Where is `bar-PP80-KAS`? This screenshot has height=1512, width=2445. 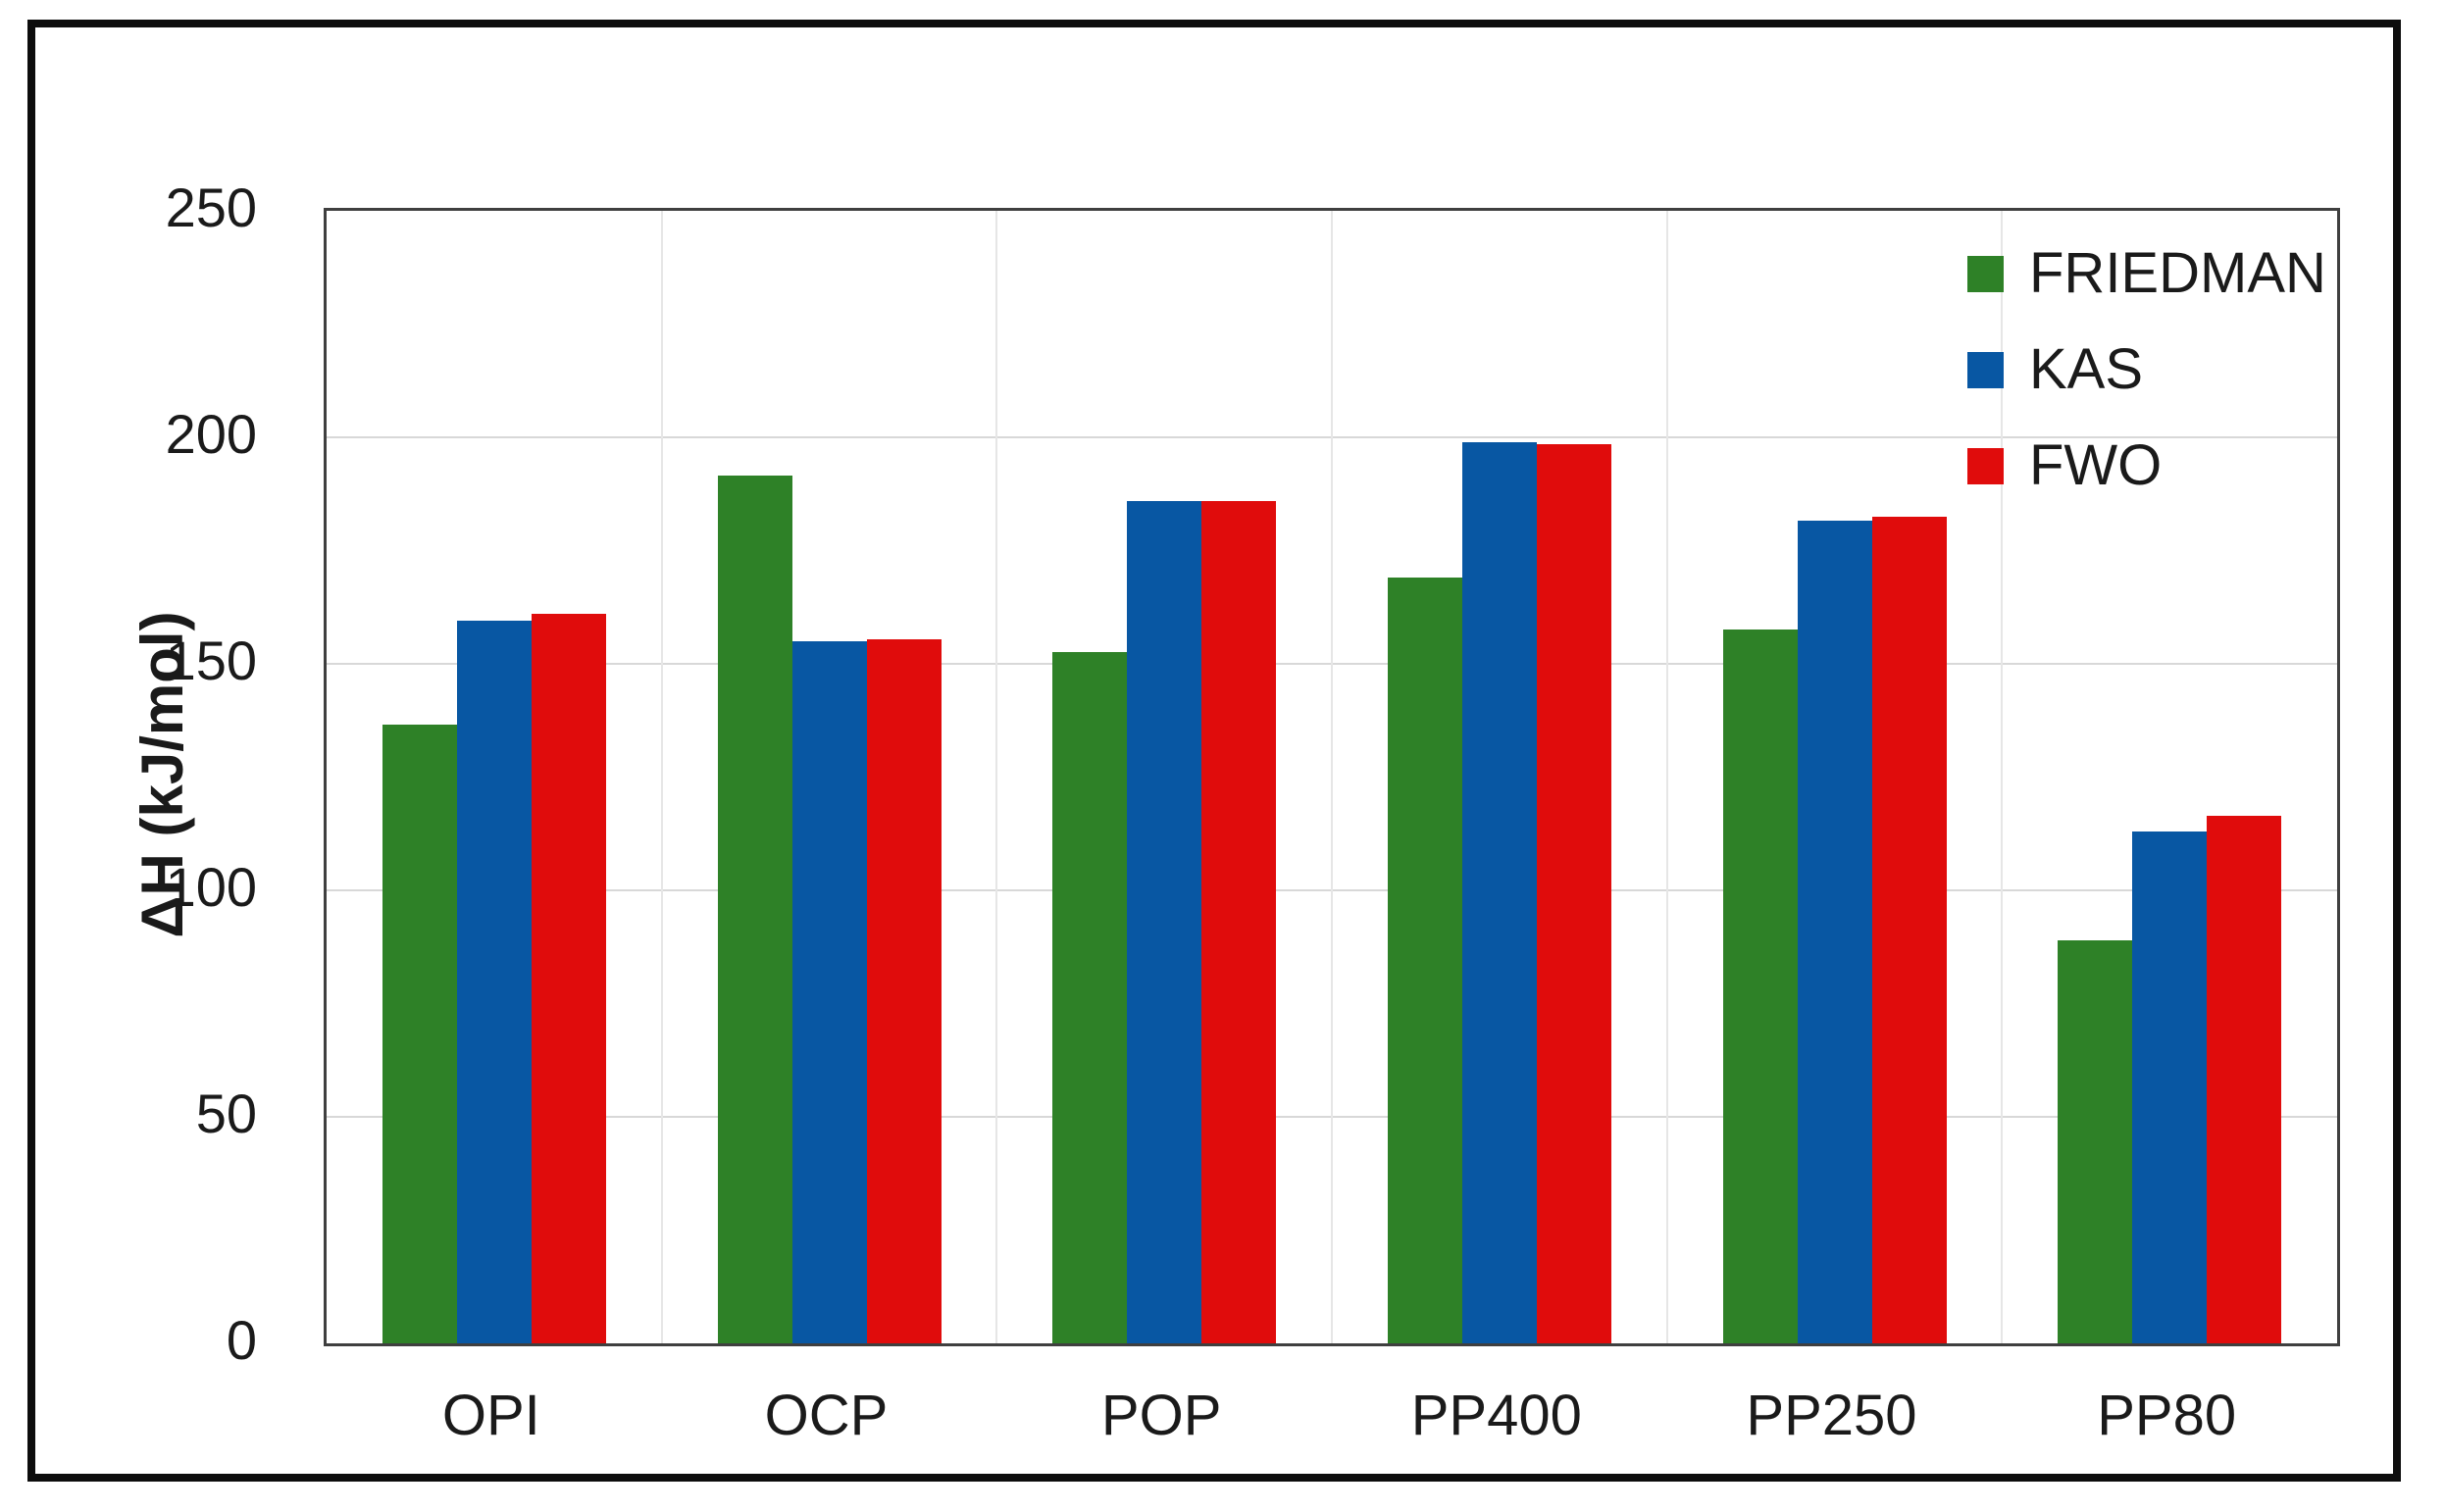
bar-PP80-KAS is located at coordinates (2170, 1087).